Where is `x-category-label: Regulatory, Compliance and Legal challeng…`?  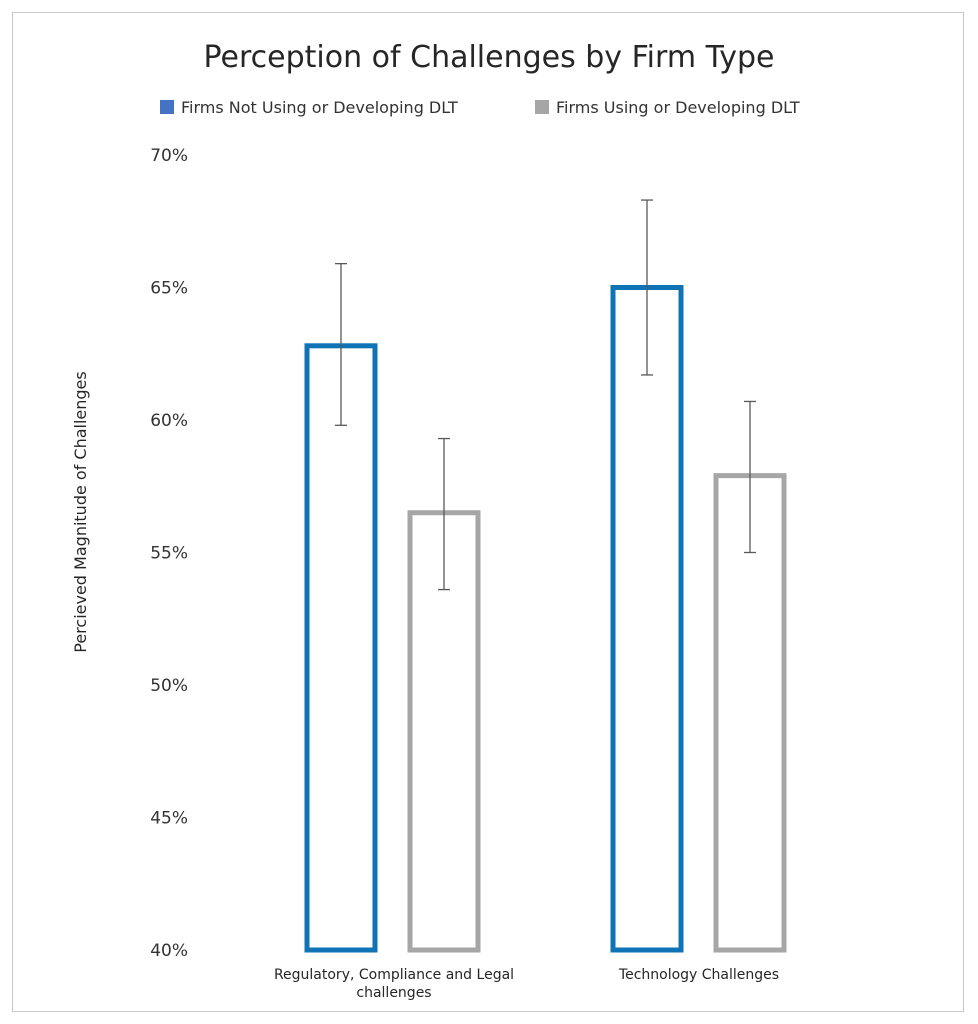 x-category-label: Regulatory, Compliance and Legal challeng… is located at coordinates (394, 984).